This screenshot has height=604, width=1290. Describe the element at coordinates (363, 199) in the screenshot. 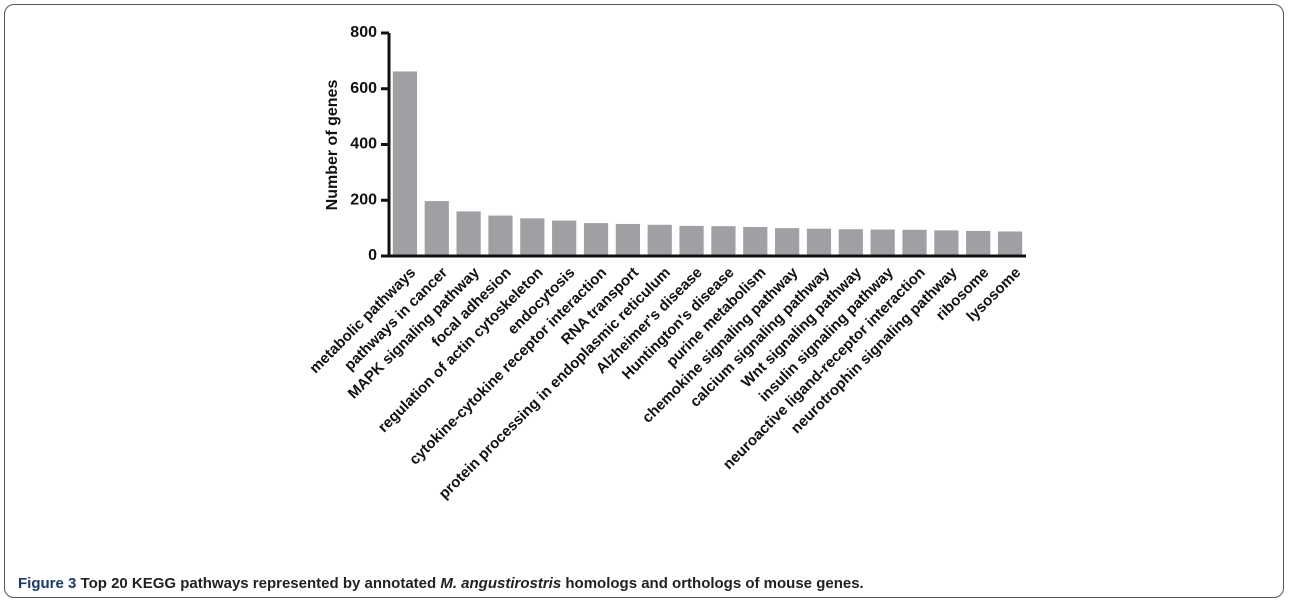

I see `y-tick-label: 200` at that location.